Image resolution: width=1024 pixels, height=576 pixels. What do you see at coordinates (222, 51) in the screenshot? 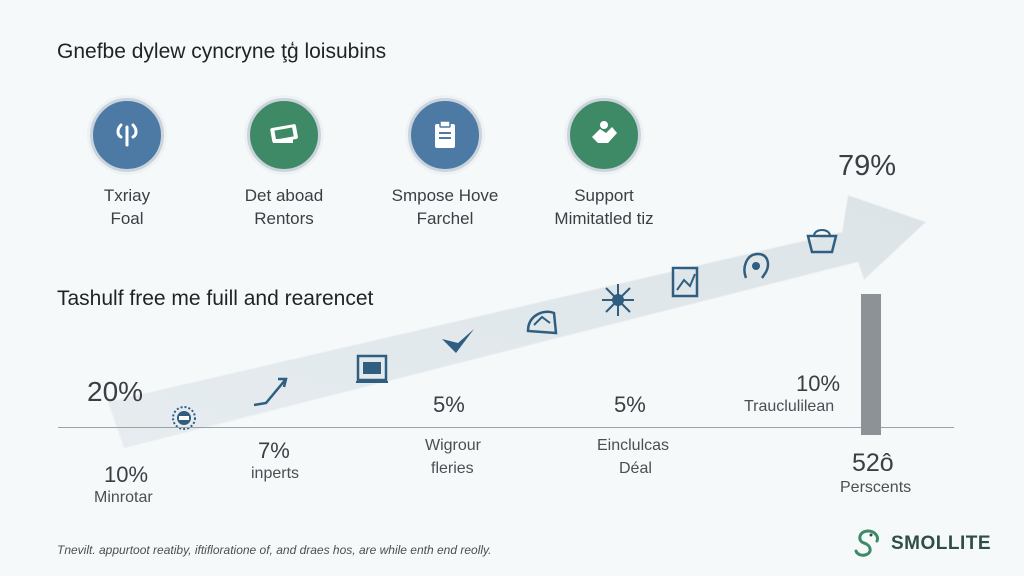
I see `page-title: Gnefbe dylew cyncryne ţģ loisubins` at bounding box center [222, 51].